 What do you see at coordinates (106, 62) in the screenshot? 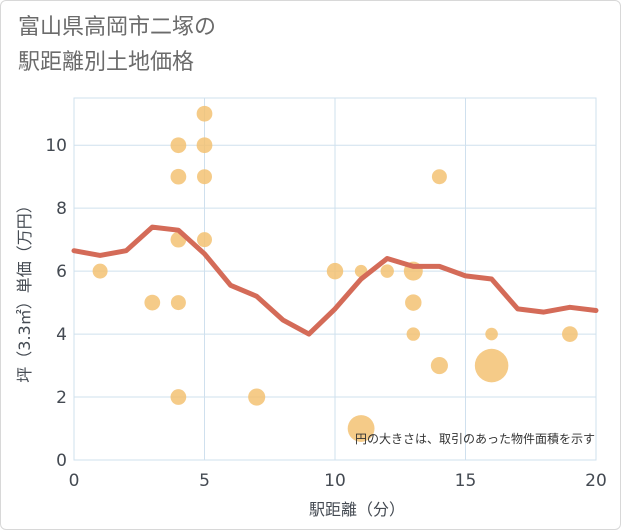
I see `title-line-2: 駅距離別土地価格` at bounding box center [106, 62].